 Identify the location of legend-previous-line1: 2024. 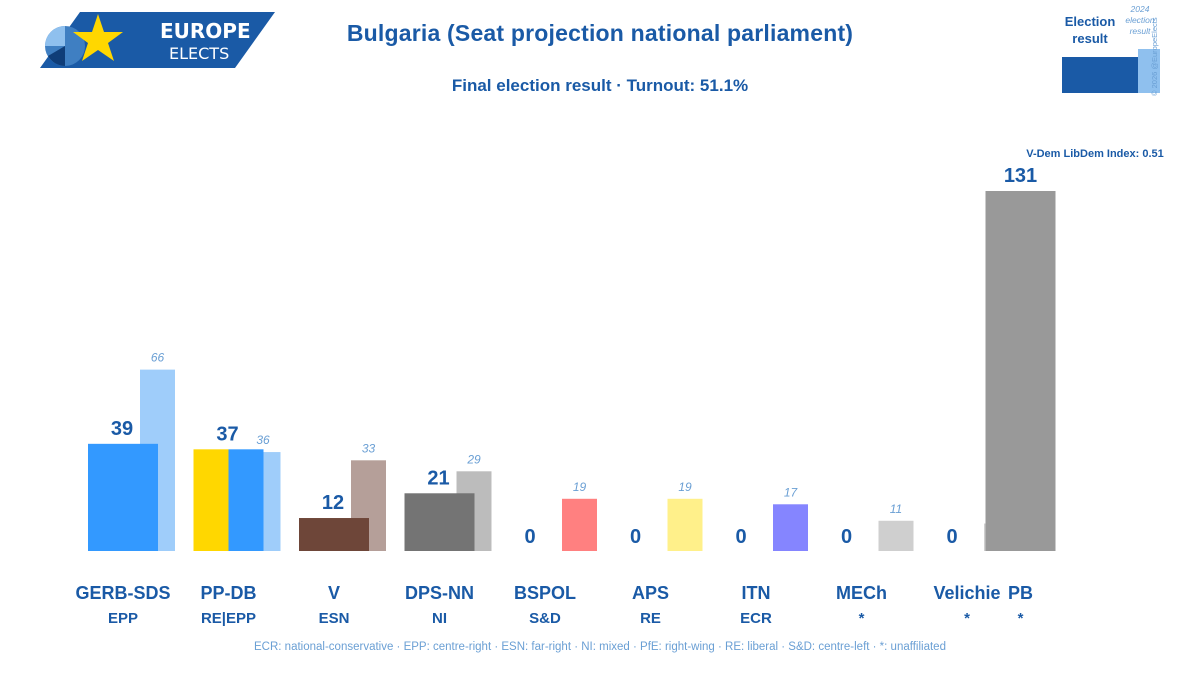
(1140, 9).